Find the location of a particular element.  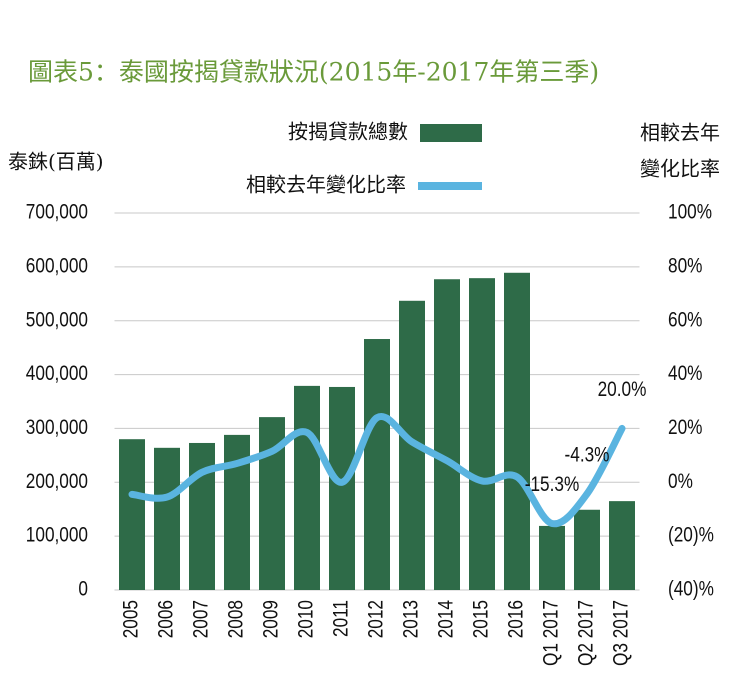

legend-swatch is located at coordinates (451, 133).